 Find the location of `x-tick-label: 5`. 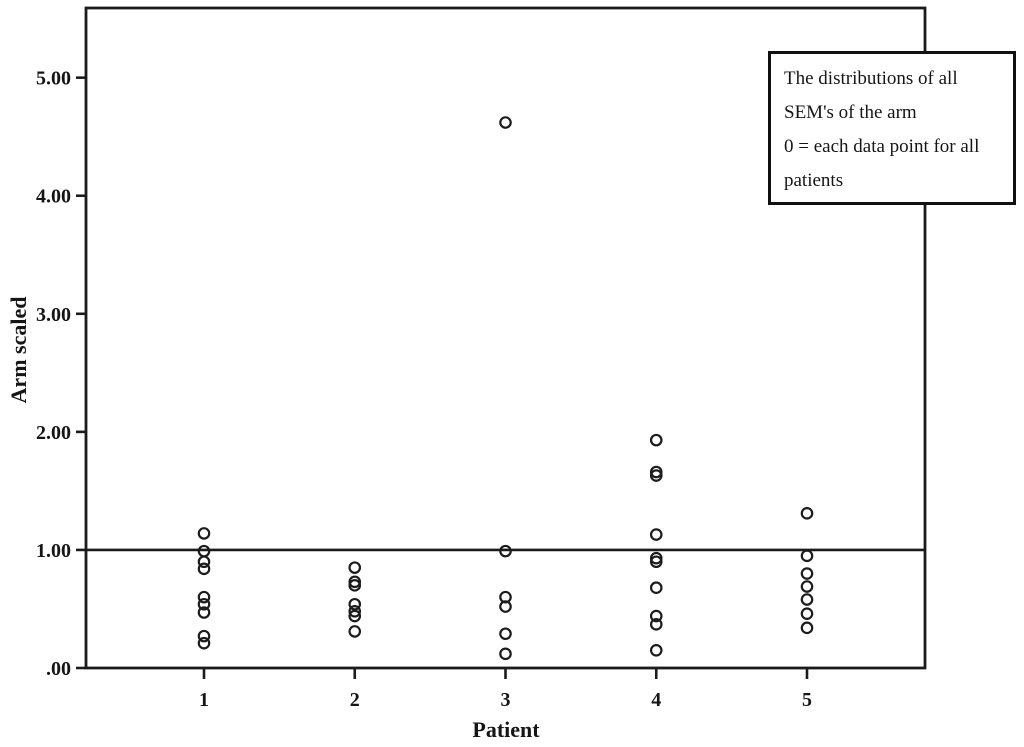

x-tick-label: 5 is located at coordinates (807, 700).